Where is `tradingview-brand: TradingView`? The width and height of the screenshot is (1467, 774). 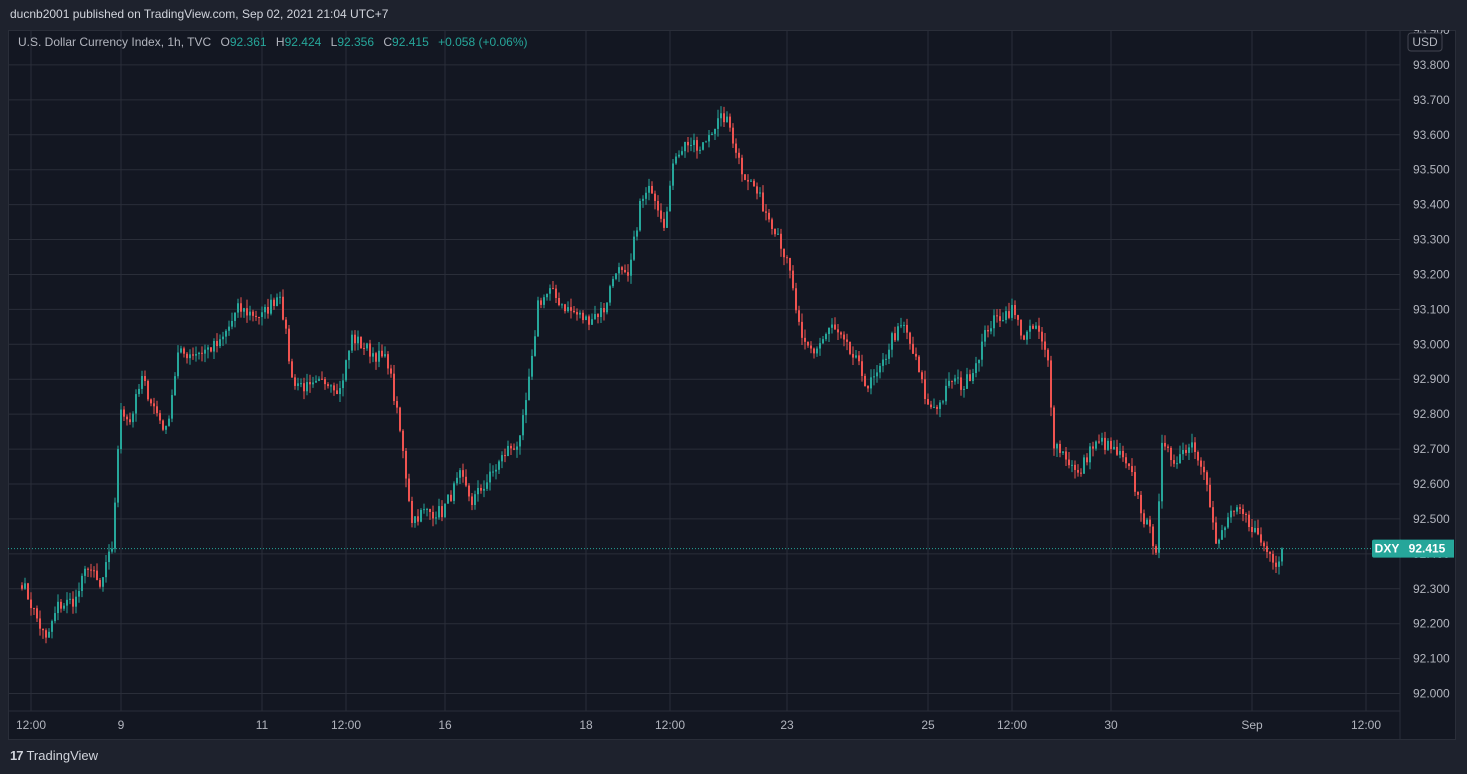 tradingview-brand: TradingView is located at coordinates (62, 755).